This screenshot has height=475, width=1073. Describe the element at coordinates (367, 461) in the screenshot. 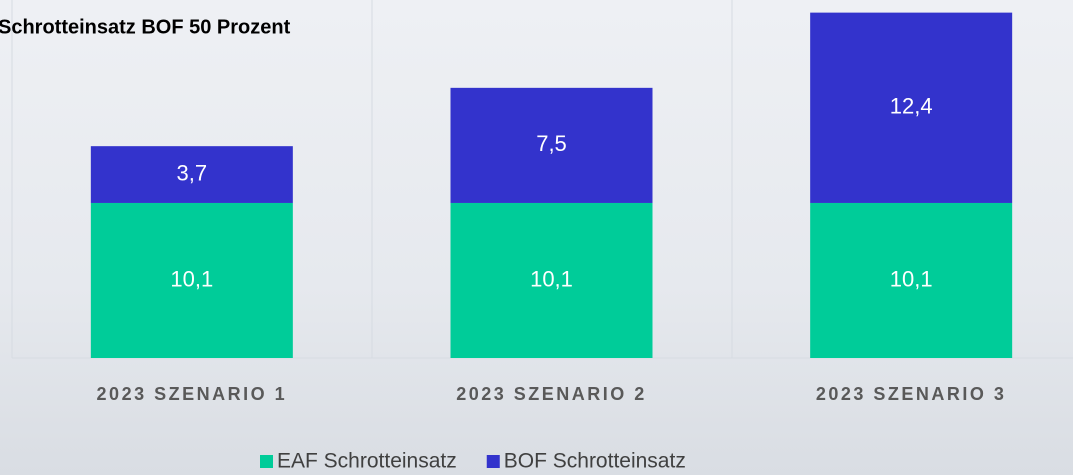

I see `legend-label: EAF Schrotteinsatz` at that location.